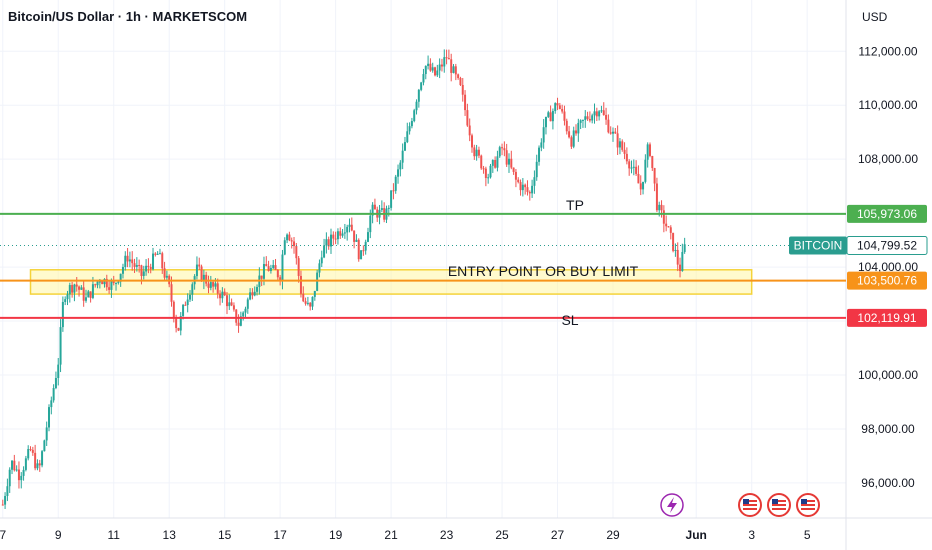 Image resolution: width=932 pixels, height=550 pixels. What do you see at coordinates (818, 245) in the screenshot?
I see `symbol-tag` at bounding box center [818, 245].